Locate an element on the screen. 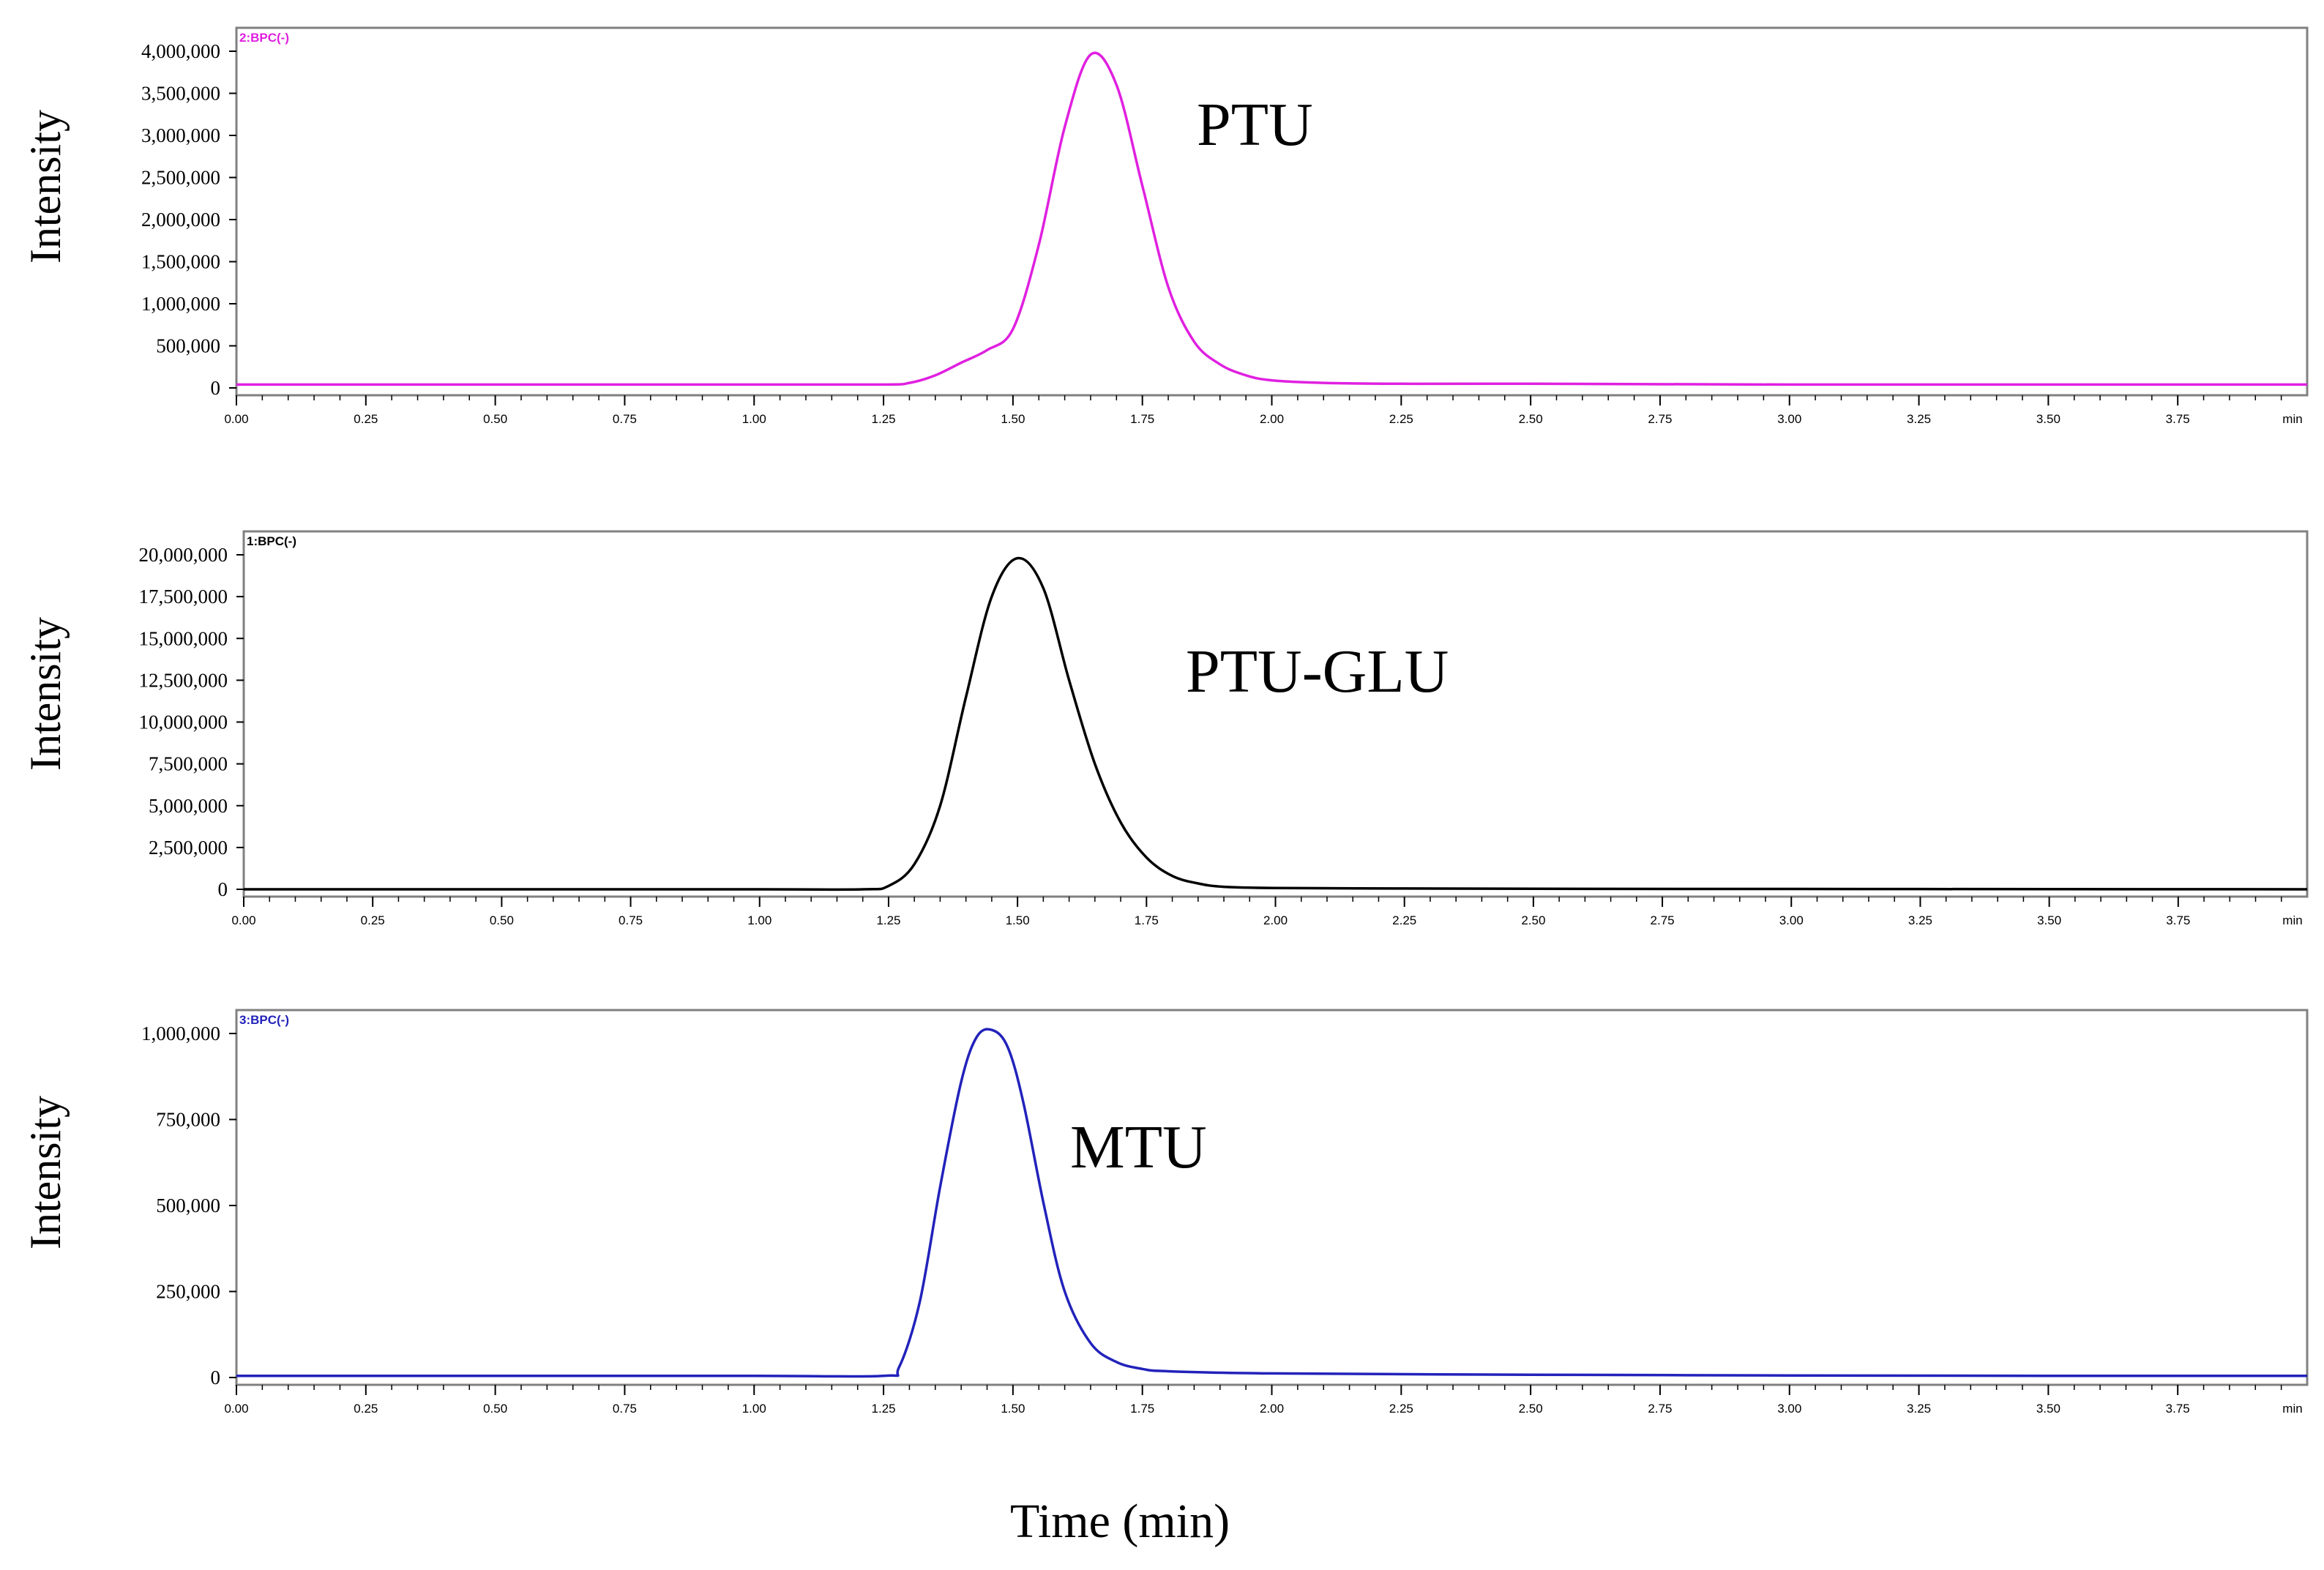 This screenshot has width=2324, height=1570. panel-2-xtick-label-4: 1.00 is located at coordinates (759, 920).